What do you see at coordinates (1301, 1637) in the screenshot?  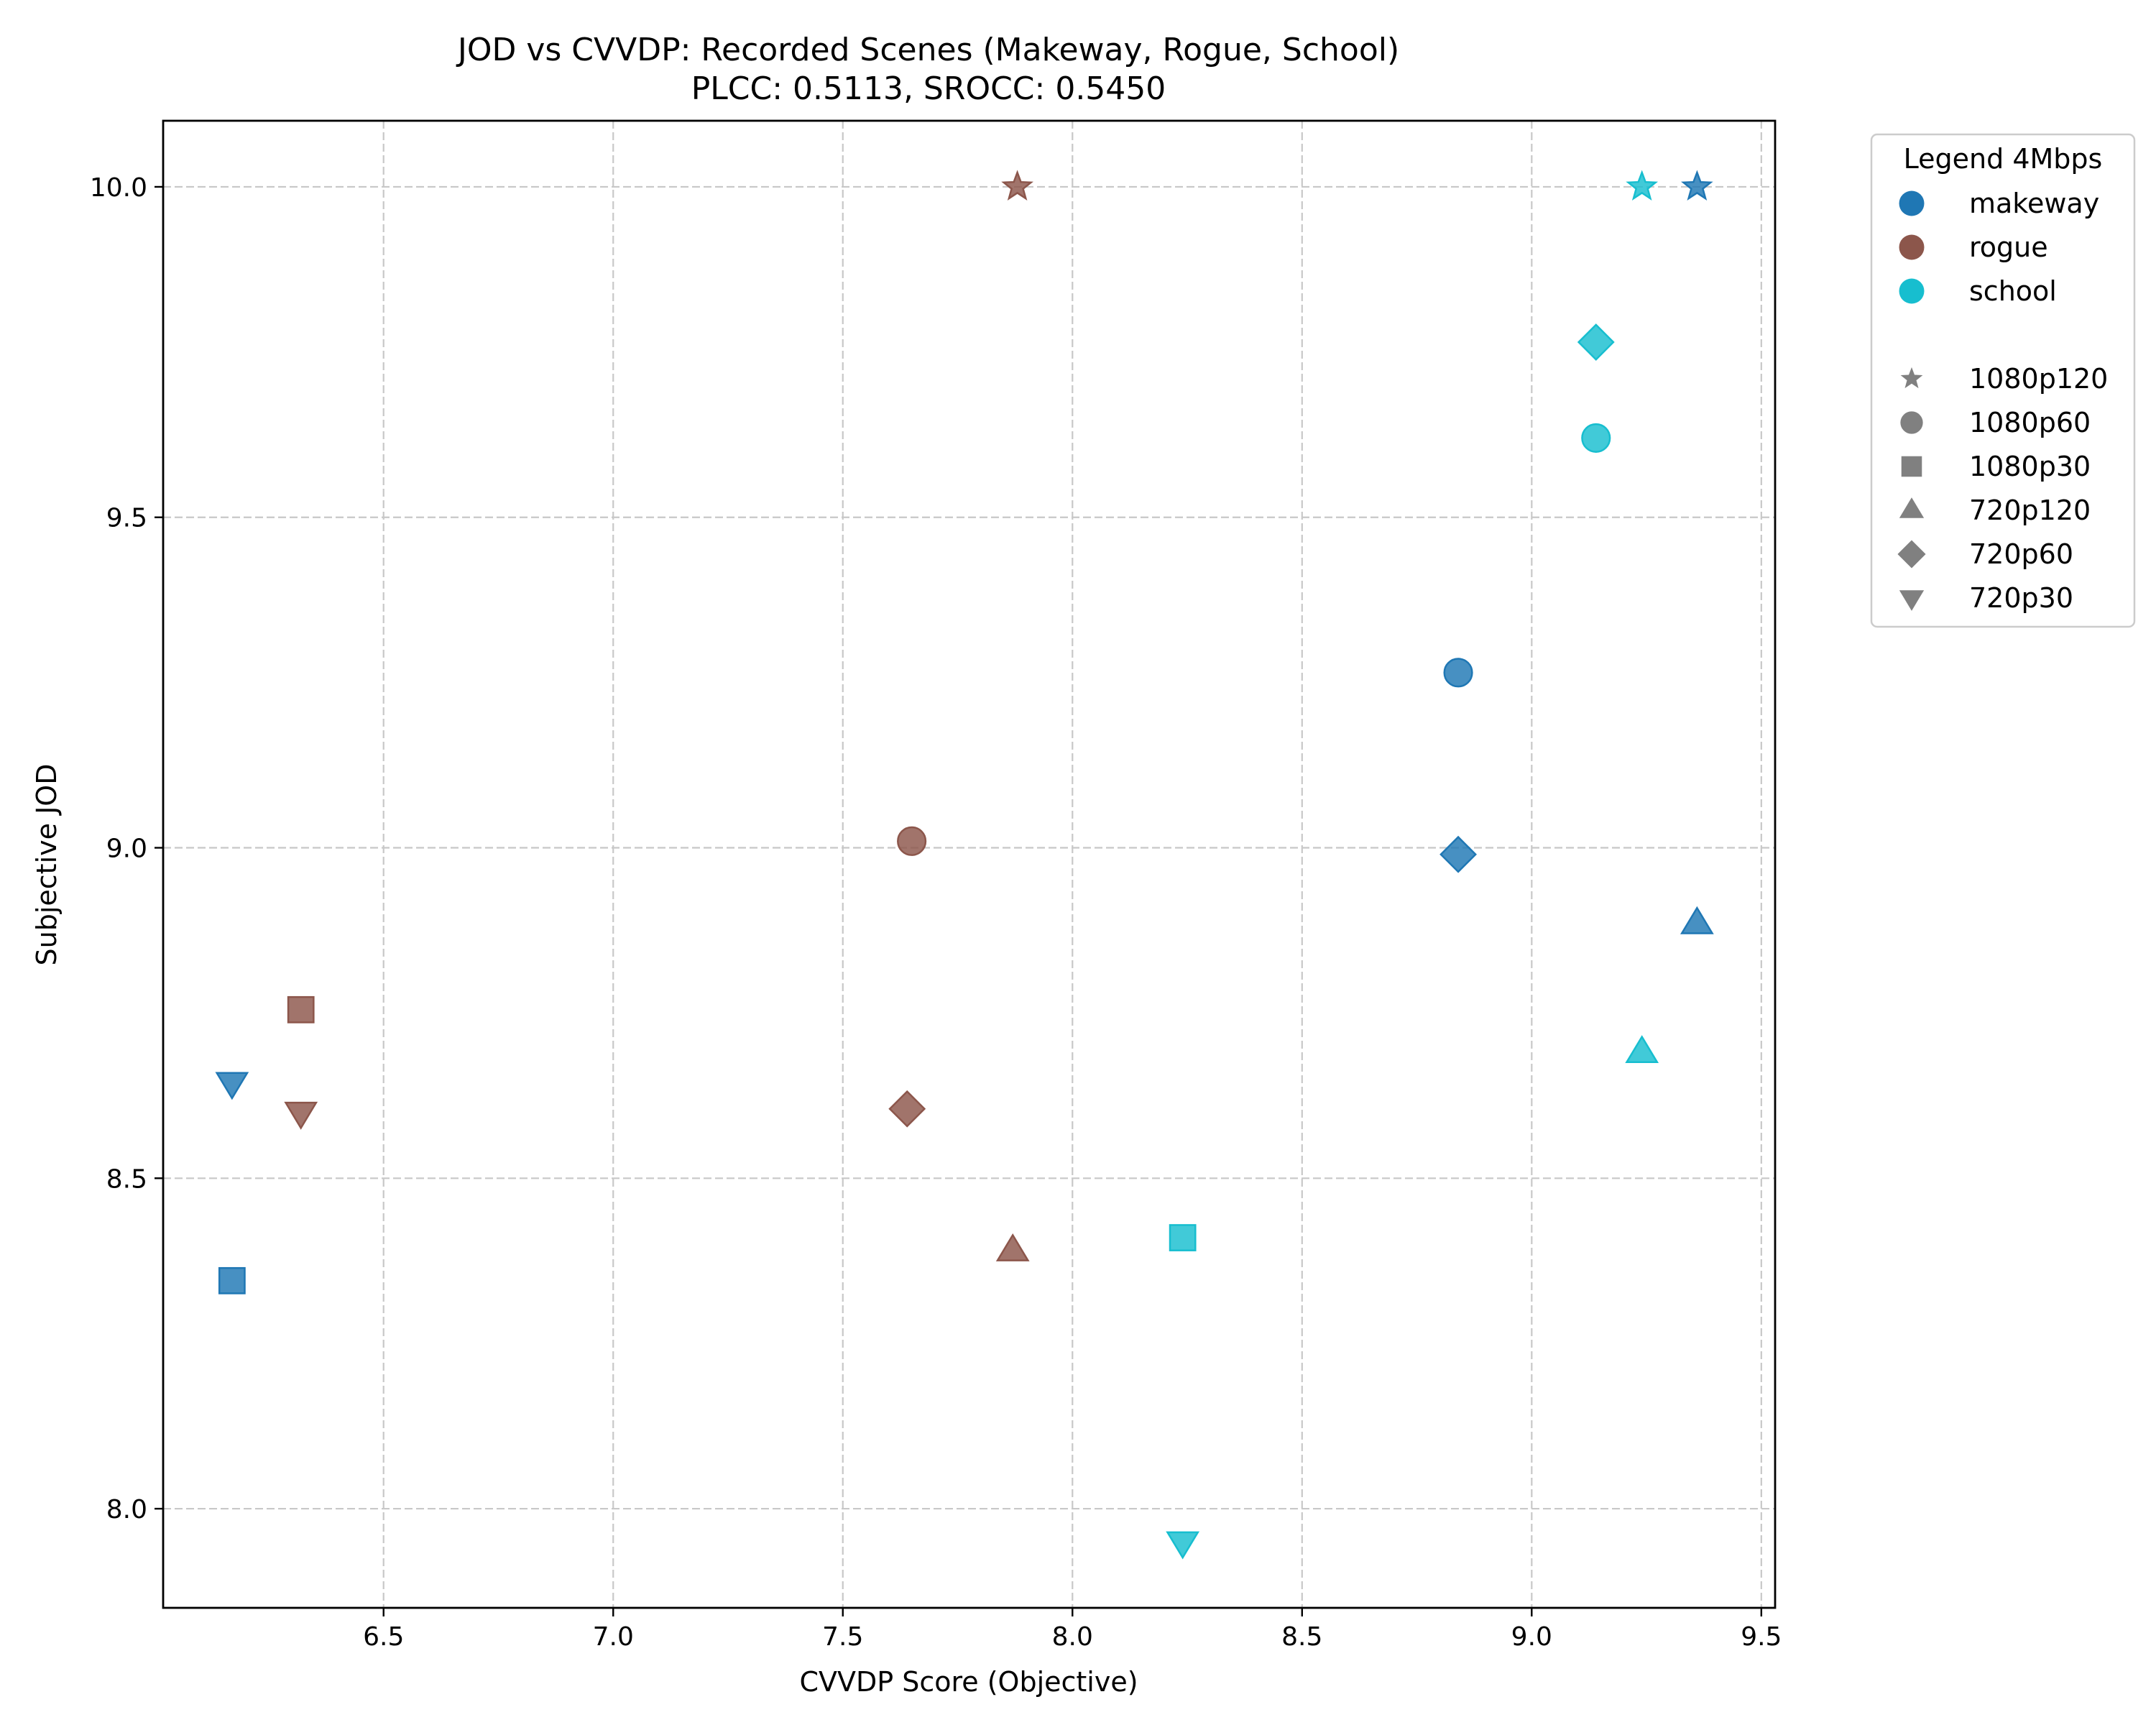 I see `x-tick-label: 8.5` at bounding box center [1301, 1637].